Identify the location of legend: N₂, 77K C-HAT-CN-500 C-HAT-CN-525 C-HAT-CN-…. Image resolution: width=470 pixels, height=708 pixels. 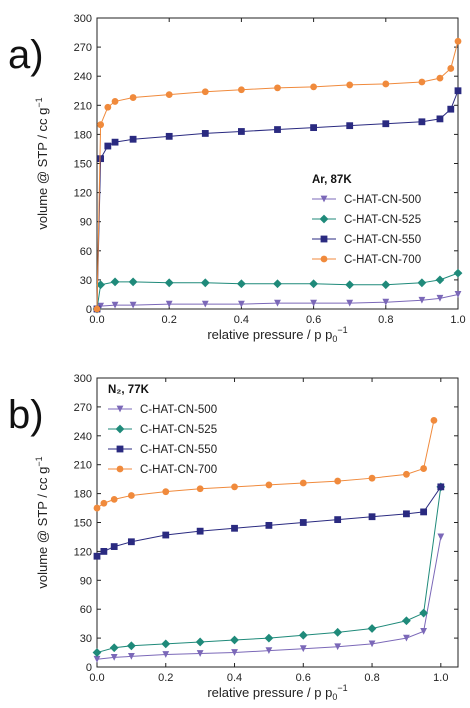
(162, 430).